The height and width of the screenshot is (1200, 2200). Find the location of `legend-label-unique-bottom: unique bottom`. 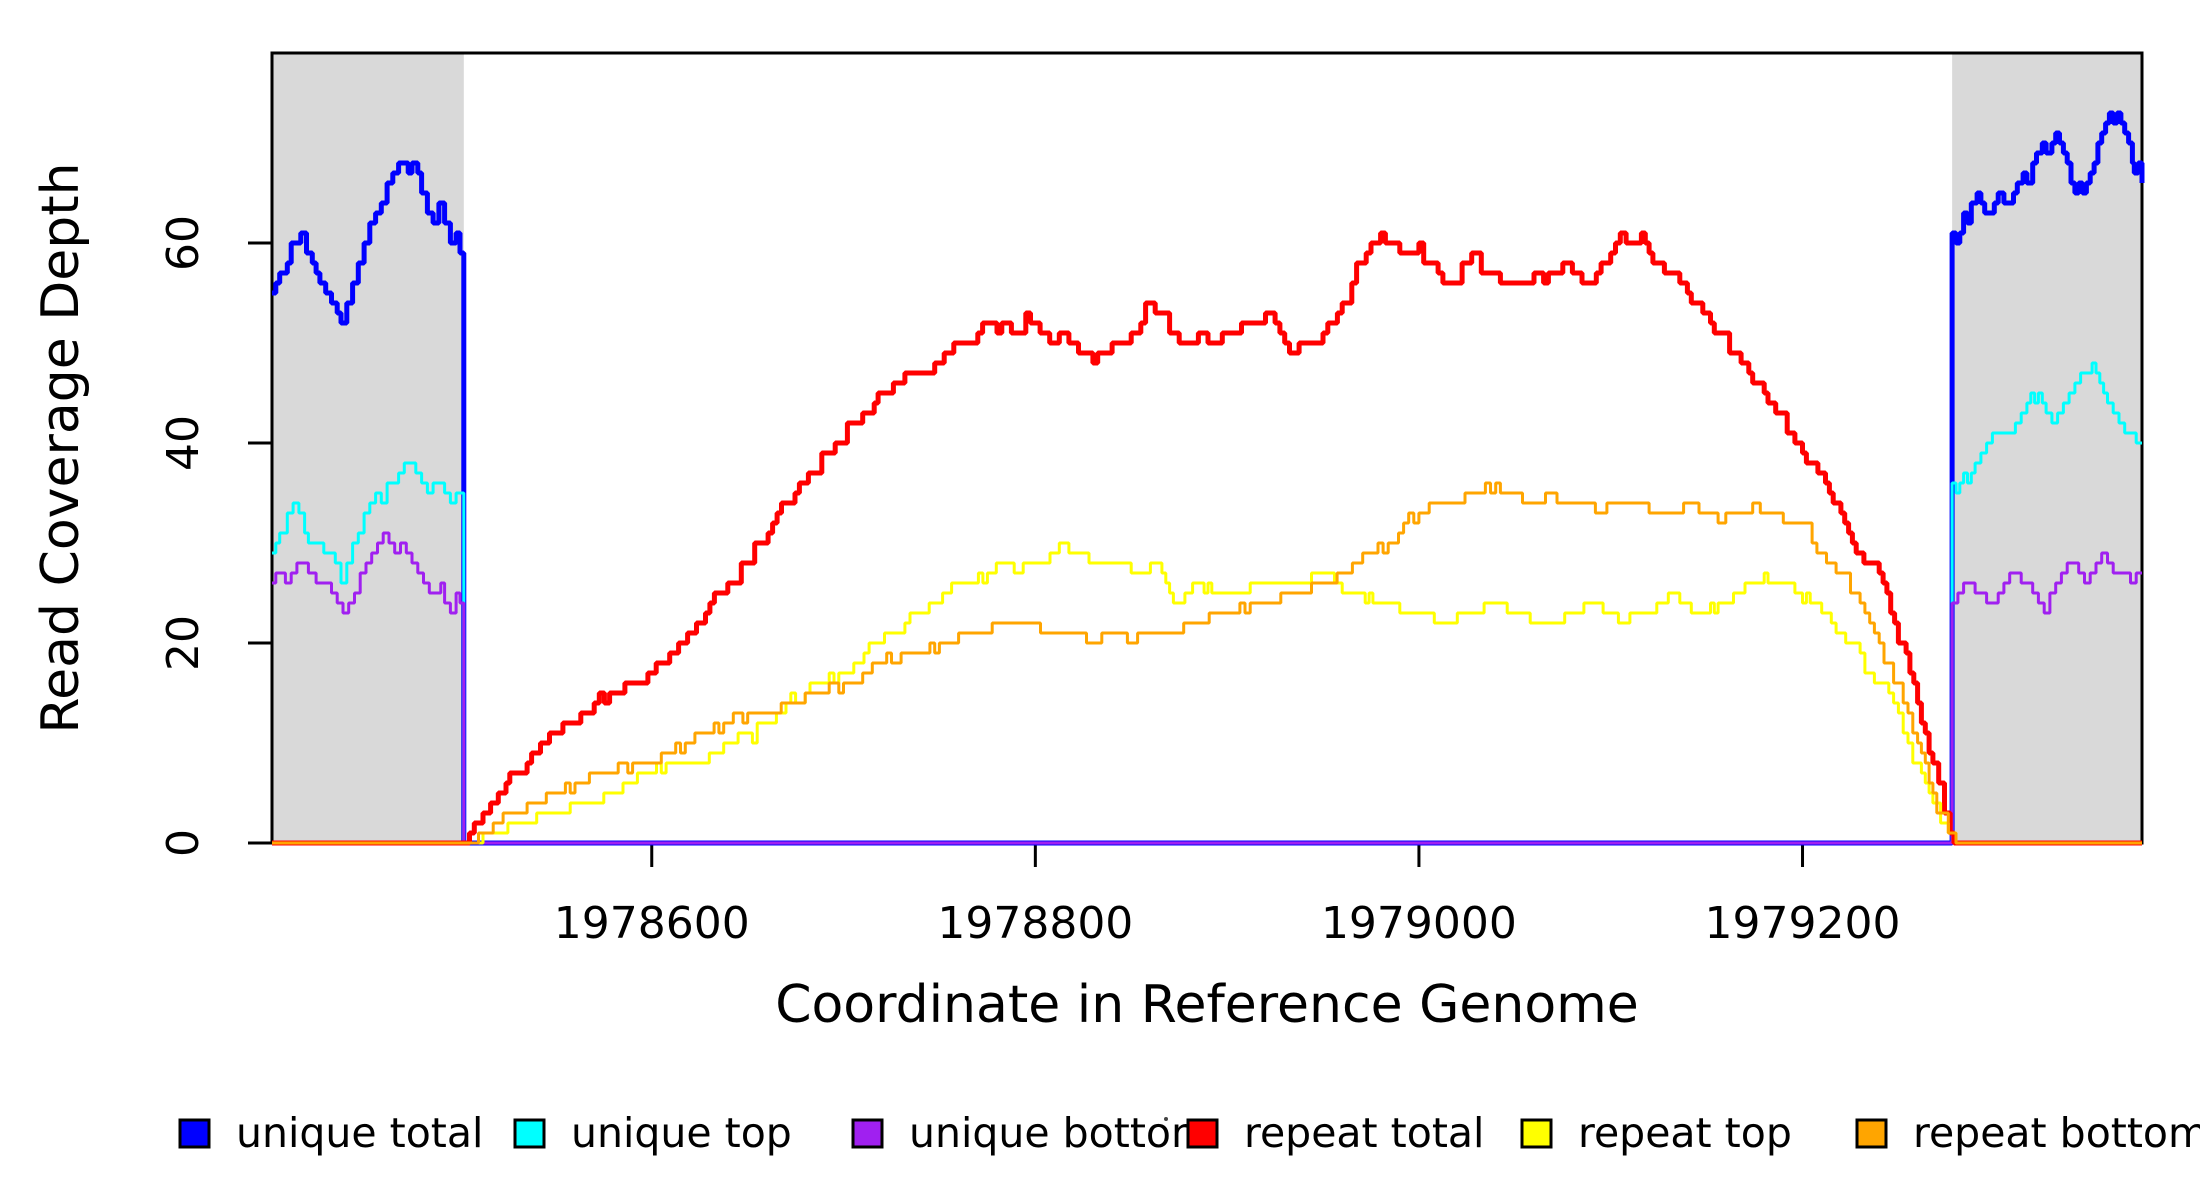

legend-label-unique-bottom: unique bottom is located at coordinates (1060, 1133).